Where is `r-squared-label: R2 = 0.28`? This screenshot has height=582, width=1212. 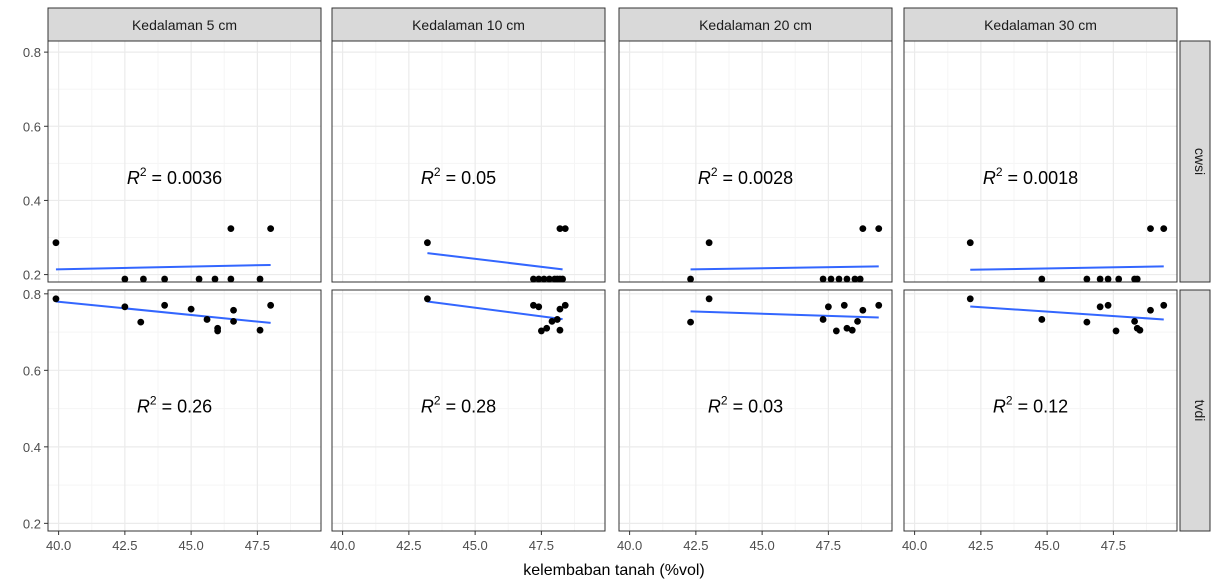
r-squared-label: R2 = 0.28 is located at coordinates (458, 405).